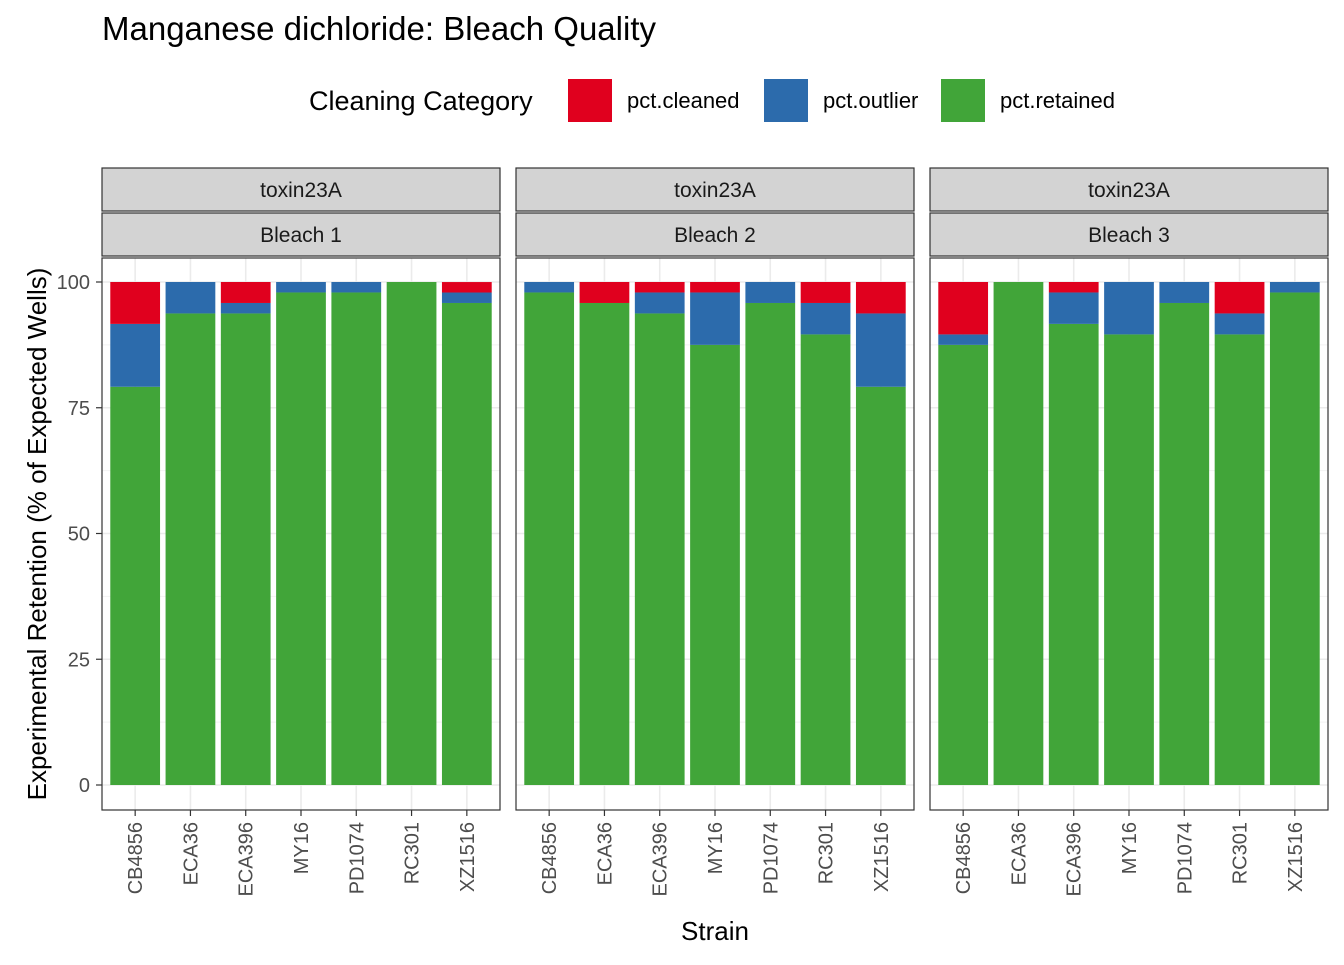  What do you see at coordinates (715, 235) in the screenshot?
I see `strip-bottom-label: Bleach 2` at bounding box center [715, 235].